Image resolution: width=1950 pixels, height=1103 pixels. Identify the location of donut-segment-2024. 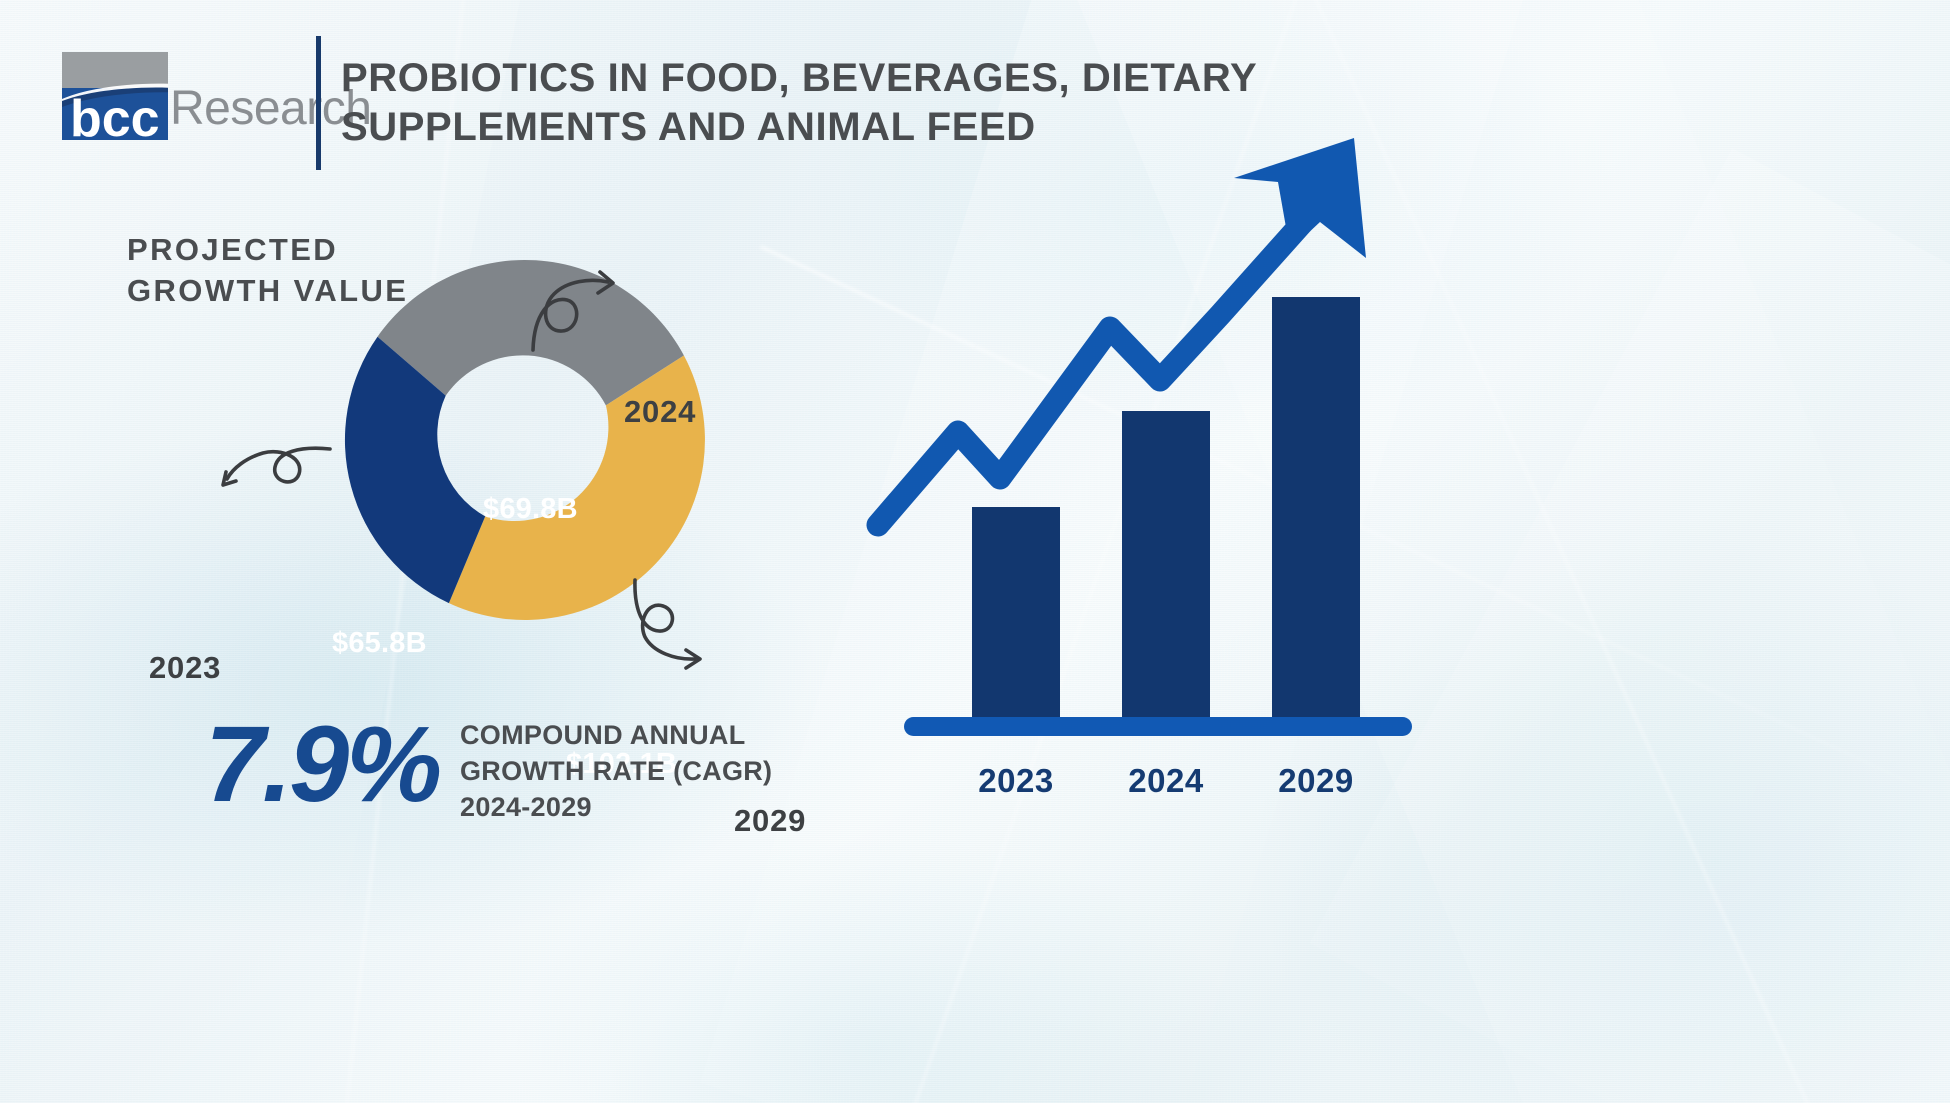
(530, 332).